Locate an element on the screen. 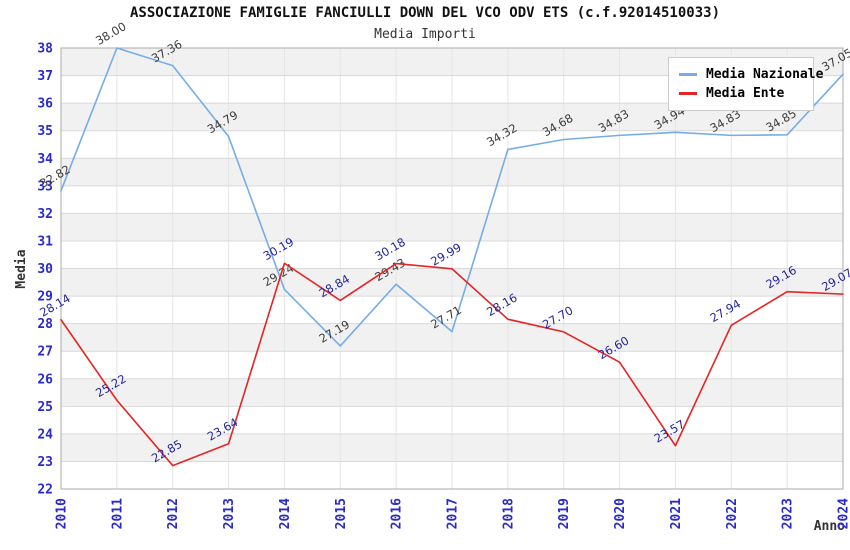  x-tick-label: 2019 is located at coordinates (564, 513).